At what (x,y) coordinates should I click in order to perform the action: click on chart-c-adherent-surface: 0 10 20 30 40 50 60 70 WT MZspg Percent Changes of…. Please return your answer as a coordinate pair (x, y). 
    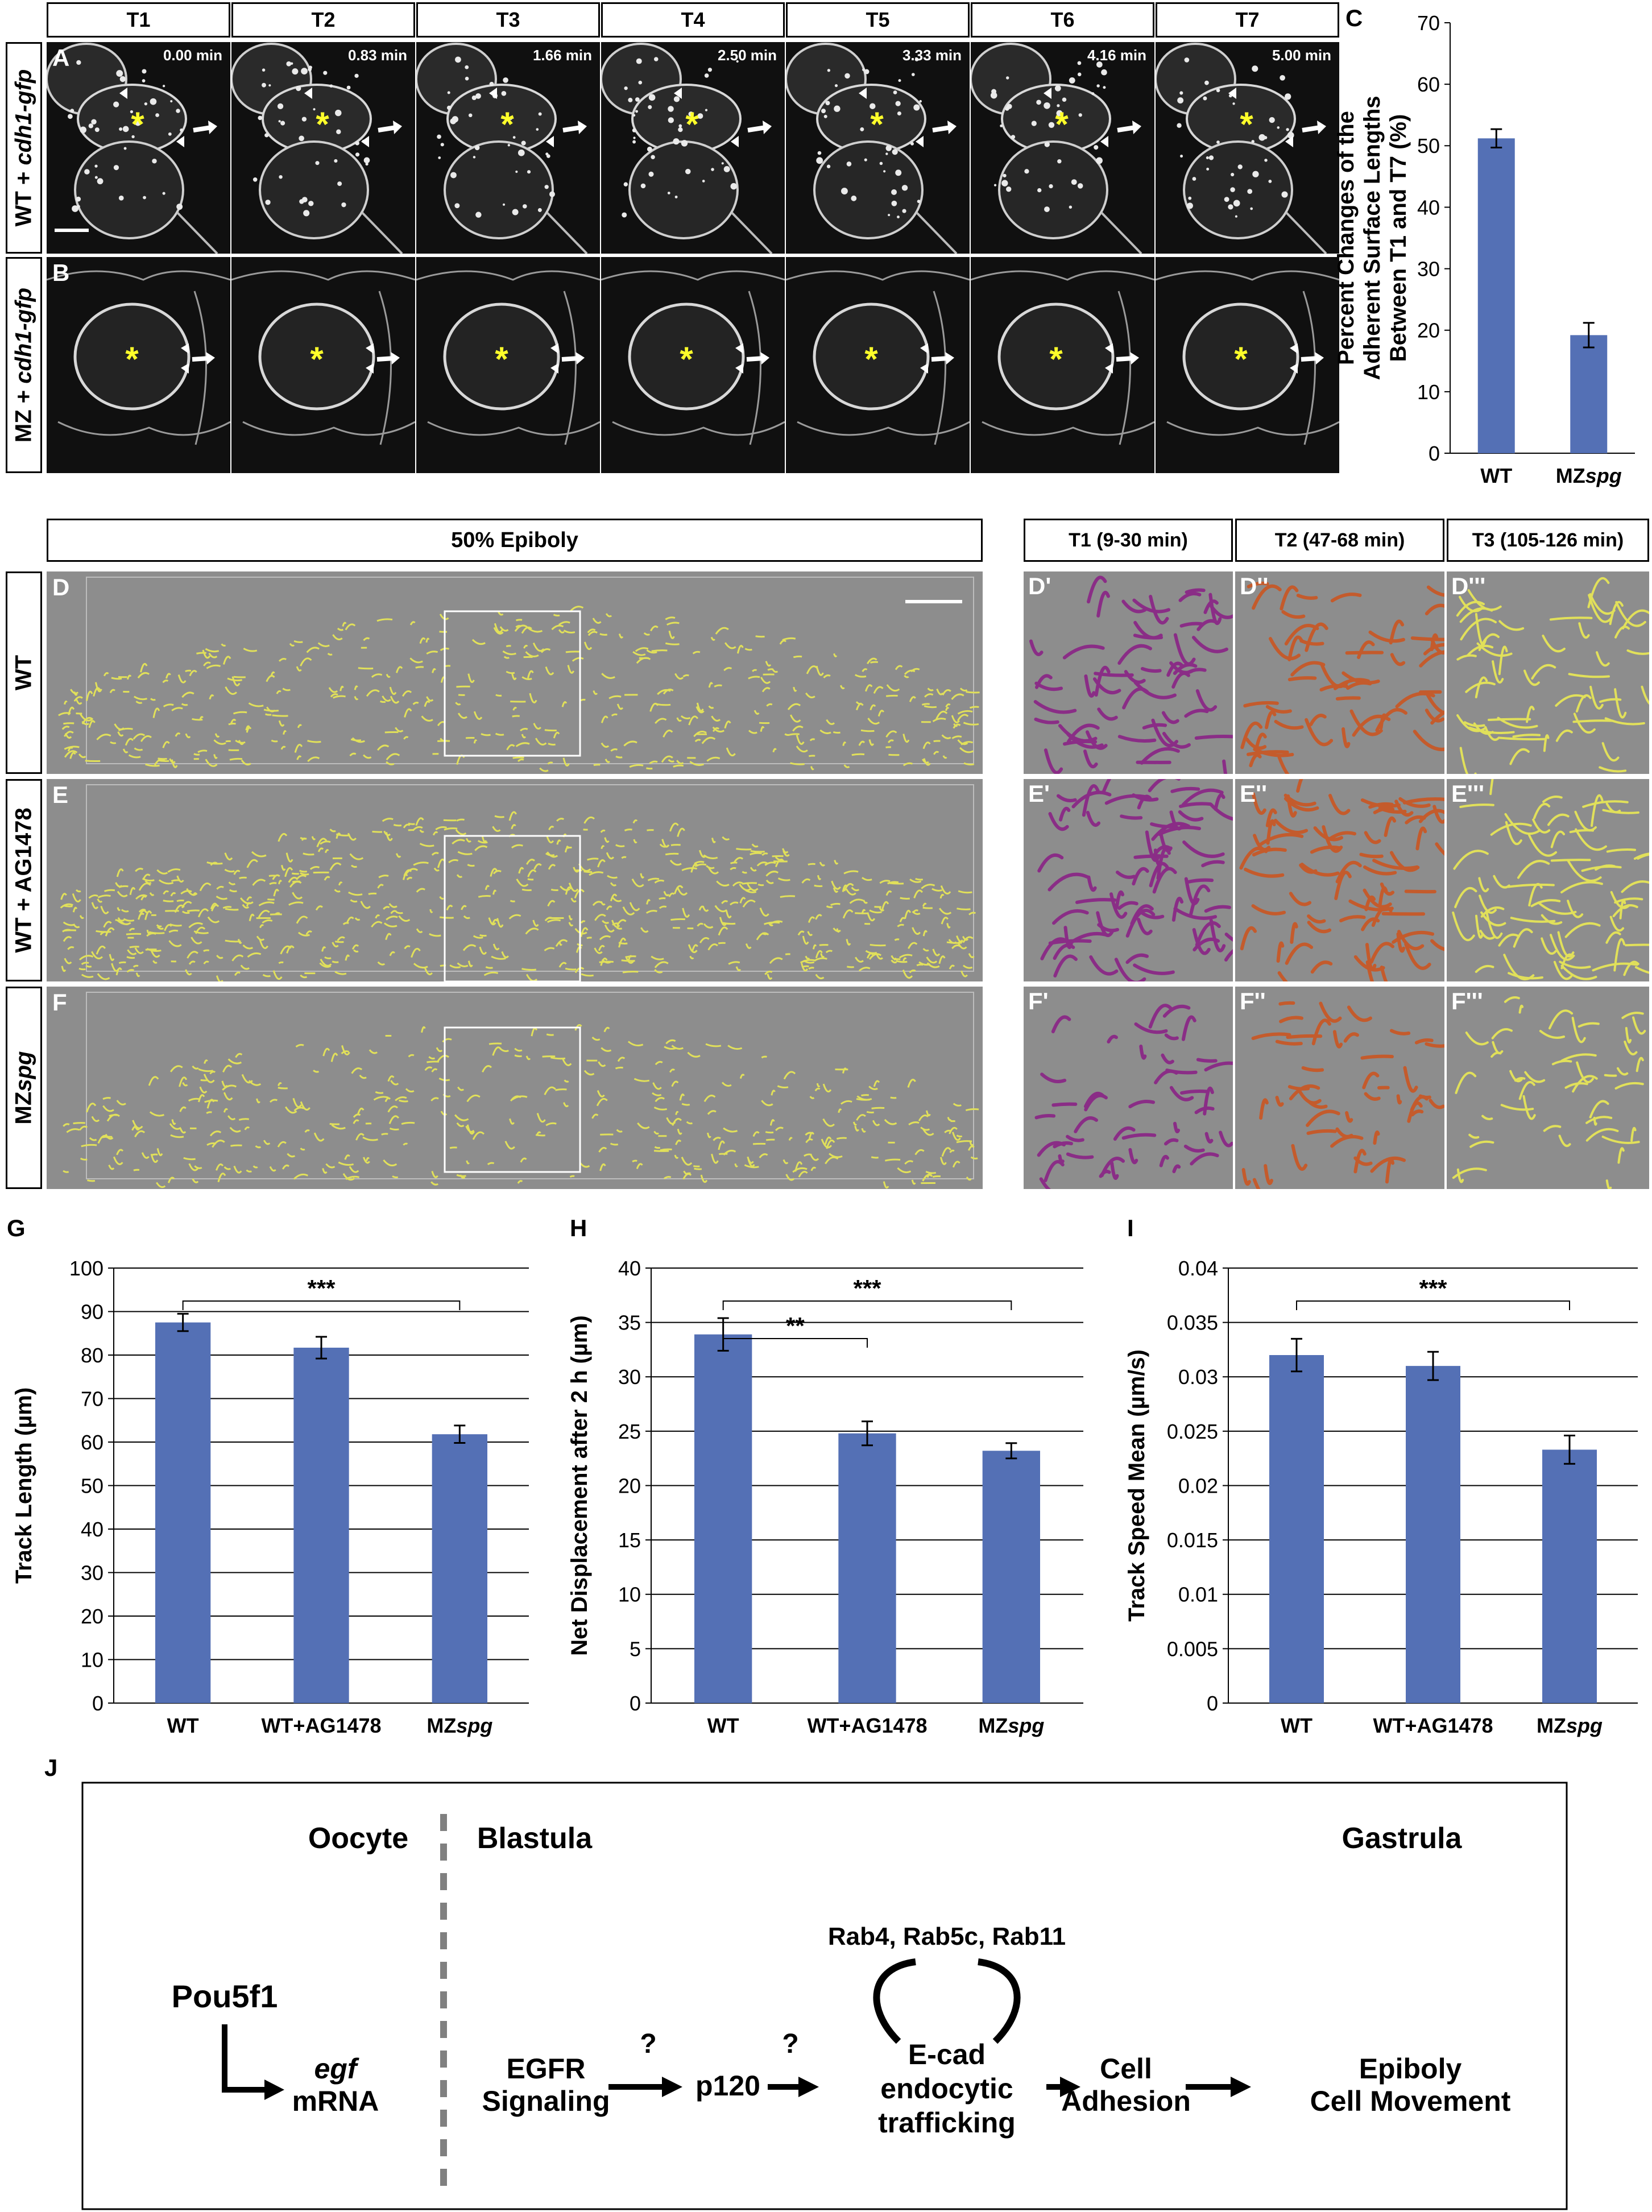
    Looking at the image, I should click on (1484, 249).